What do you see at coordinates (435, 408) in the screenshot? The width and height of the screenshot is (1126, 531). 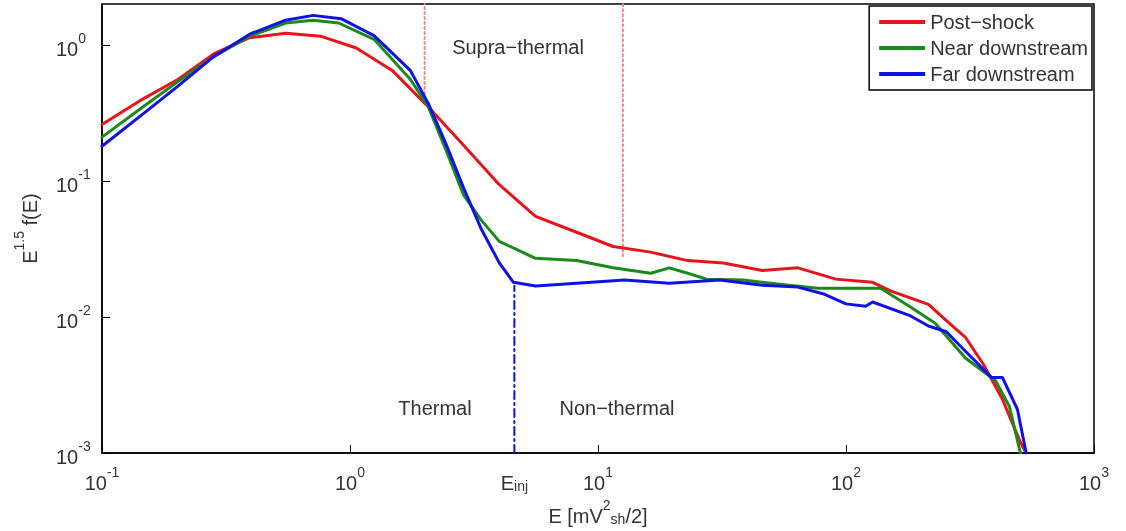 I see `annotation: Thermal` at bounding box center [435, 408].